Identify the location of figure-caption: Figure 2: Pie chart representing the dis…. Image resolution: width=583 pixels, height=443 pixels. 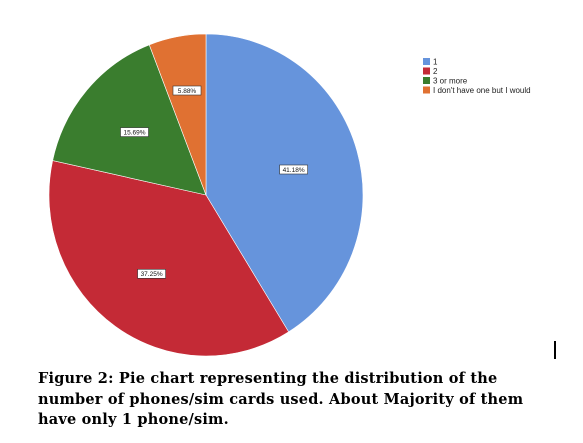
(281, 399).